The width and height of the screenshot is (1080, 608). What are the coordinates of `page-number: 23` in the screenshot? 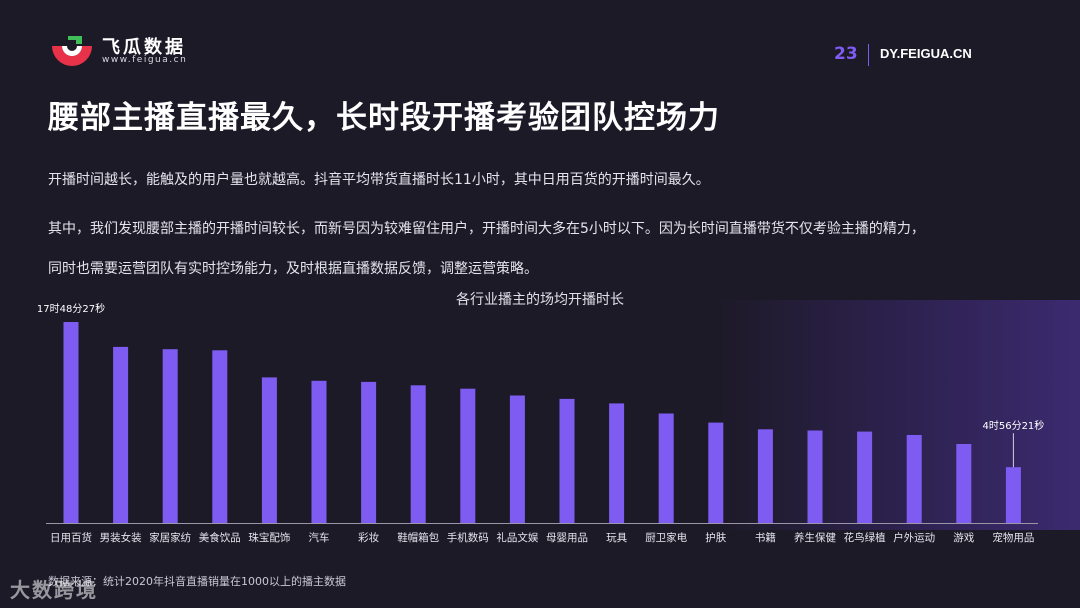 It's located at (846, 54).